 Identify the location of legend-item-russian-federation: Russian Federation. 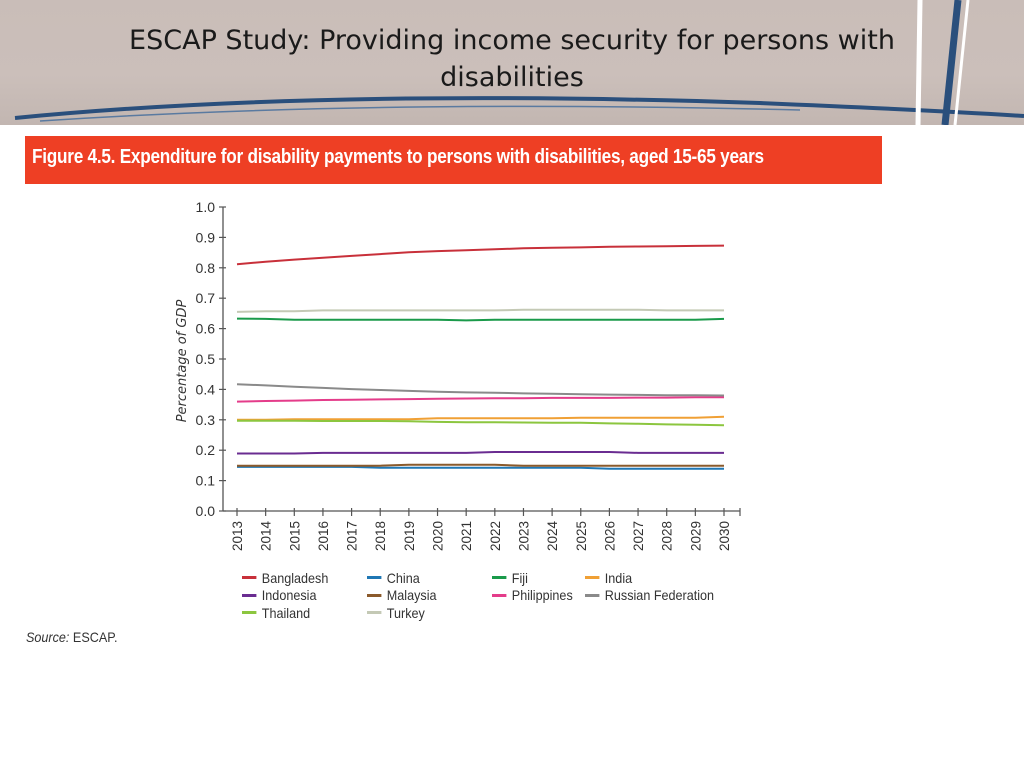
(657, 596).